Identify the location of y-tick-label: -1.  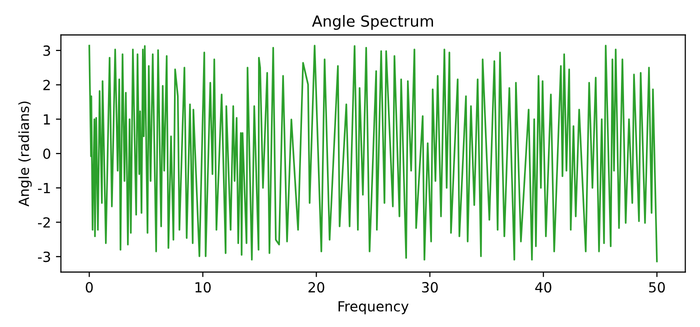
(44, 188).